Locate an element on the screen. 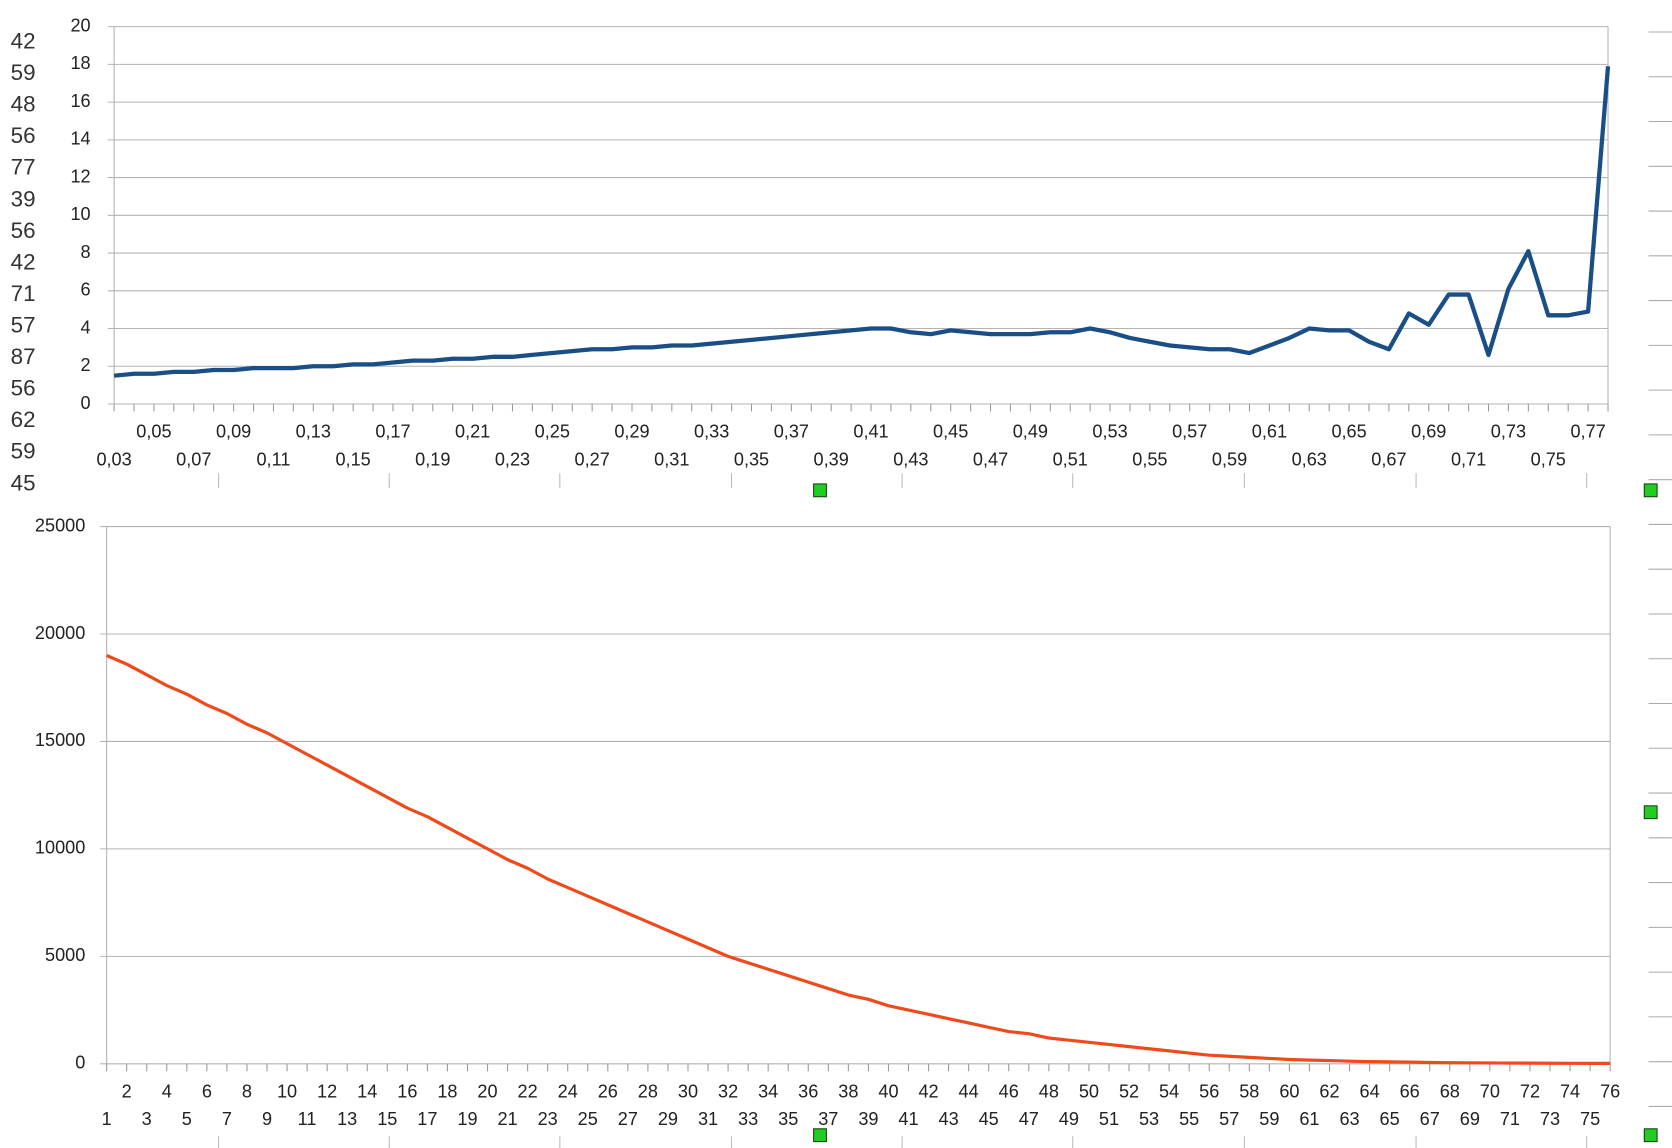 Image resolution: width=1672 pixels, height=1148 pixels. x-tick-label: 0,77 is located at coordinates (1587, 432).